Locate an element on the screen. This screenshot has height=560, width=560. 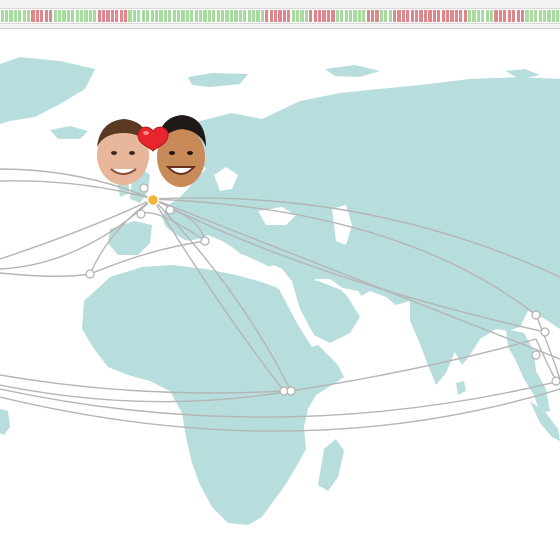
home-city-marker is located at coordinates (153, 200).